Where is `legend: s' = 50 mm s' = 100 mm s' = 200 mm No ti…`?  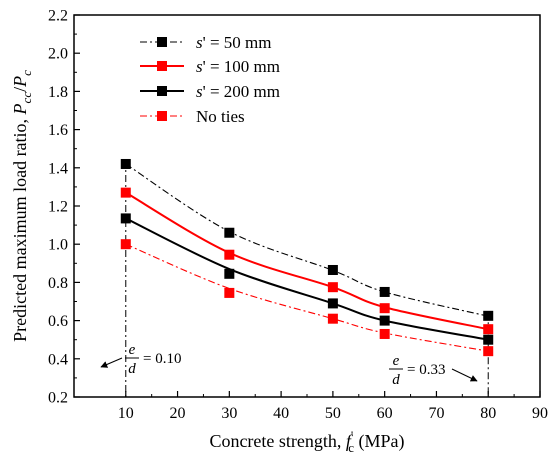
legend: s' = 50 mm s' = 100 mm s' = 200 mm No ti… is located at coordinates (210, 79).